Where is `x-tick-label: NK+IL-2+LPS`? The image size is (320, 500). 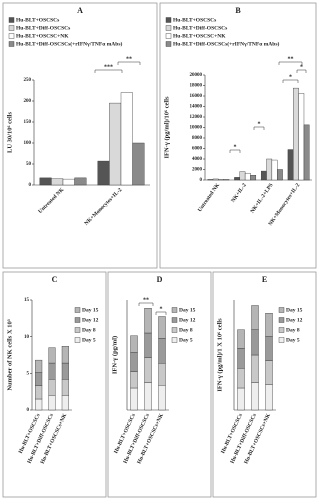
x-tick-label: NK+IL-2+LPS is located at coordinates (262, 198).